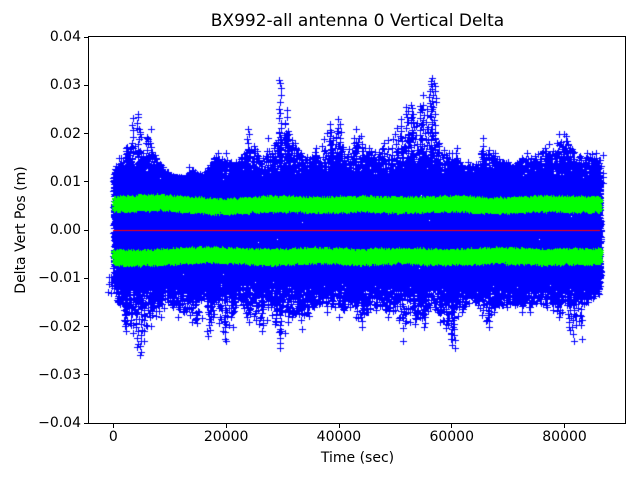  What do you see at coordinates (59, 423) in the screenshot?
I see `y-tick-label: −0.04` at bounding box center [59, 423].